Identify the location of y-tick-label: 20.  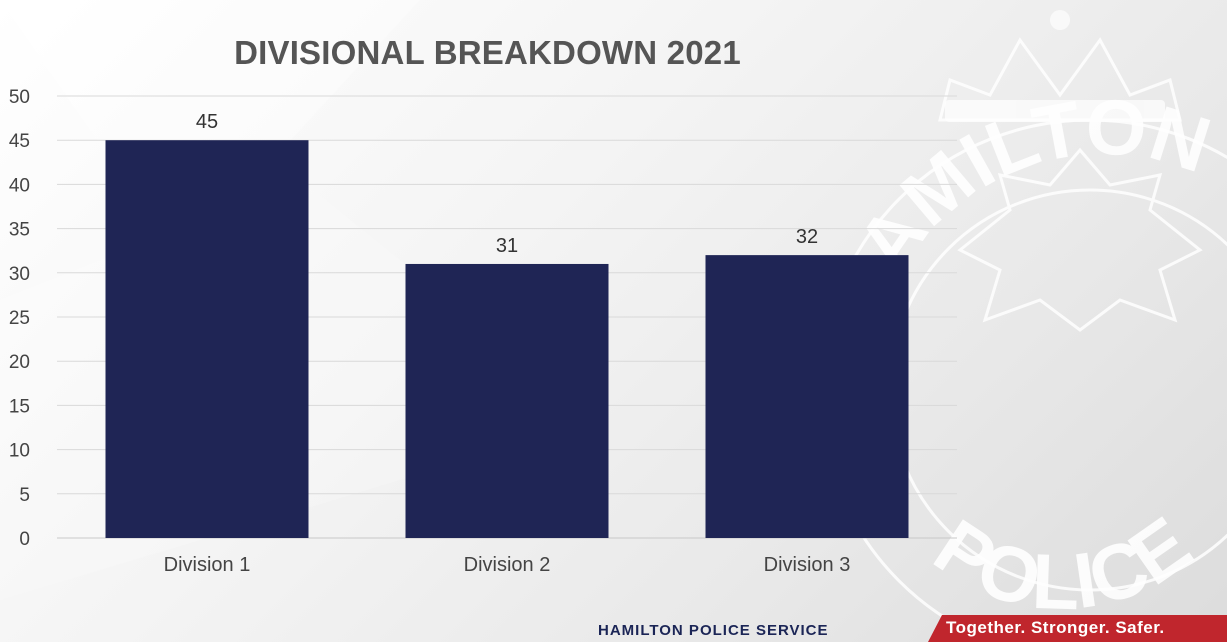
(19, 362).